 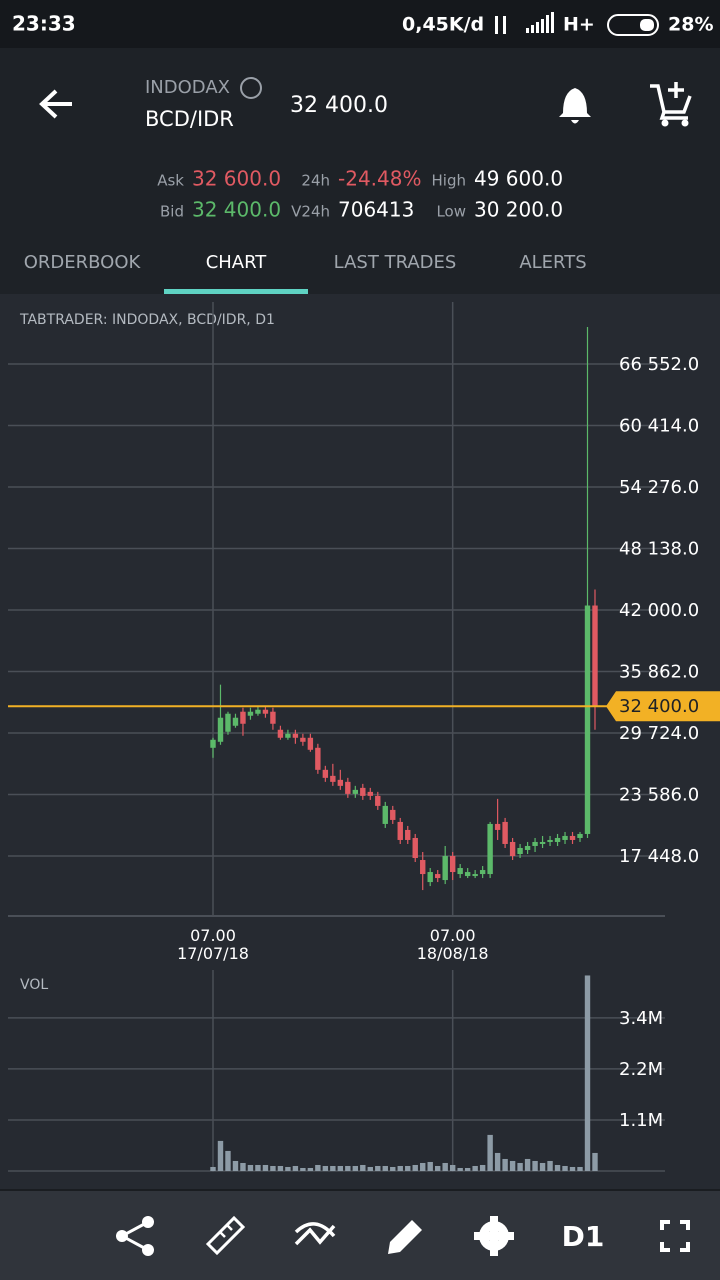 I want to click on battery-level, so click(x=647, y=25).